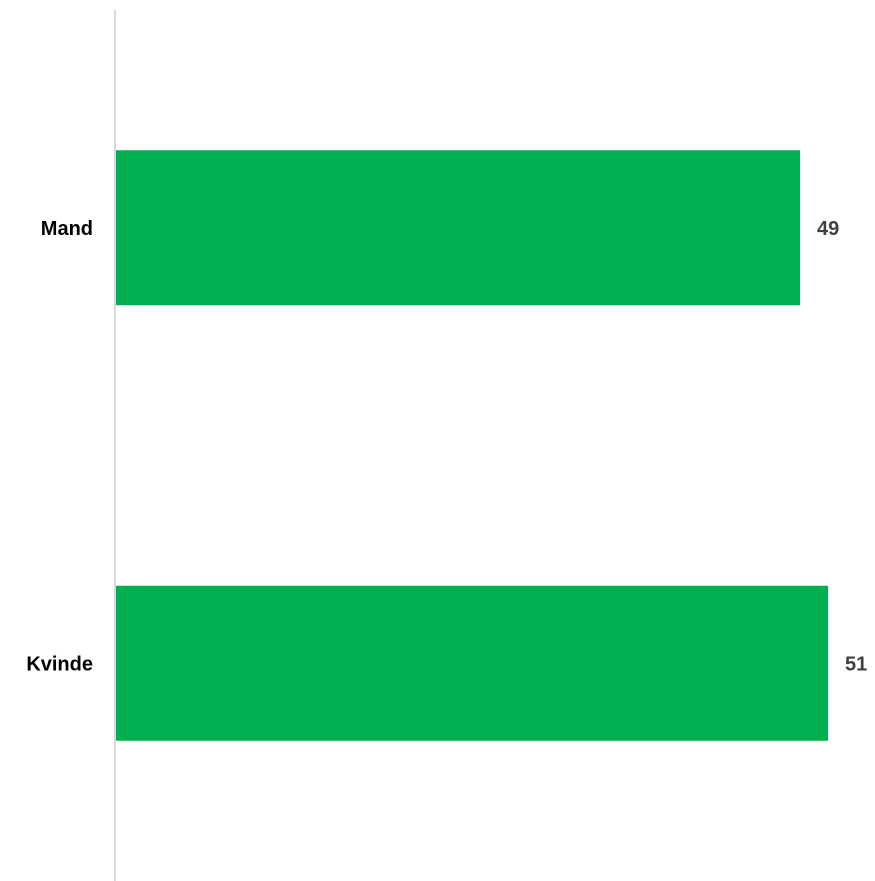 This screenshot has width=875, height=881. I want to click on category-label-kvinde: Kvinde, so click(59, 664).